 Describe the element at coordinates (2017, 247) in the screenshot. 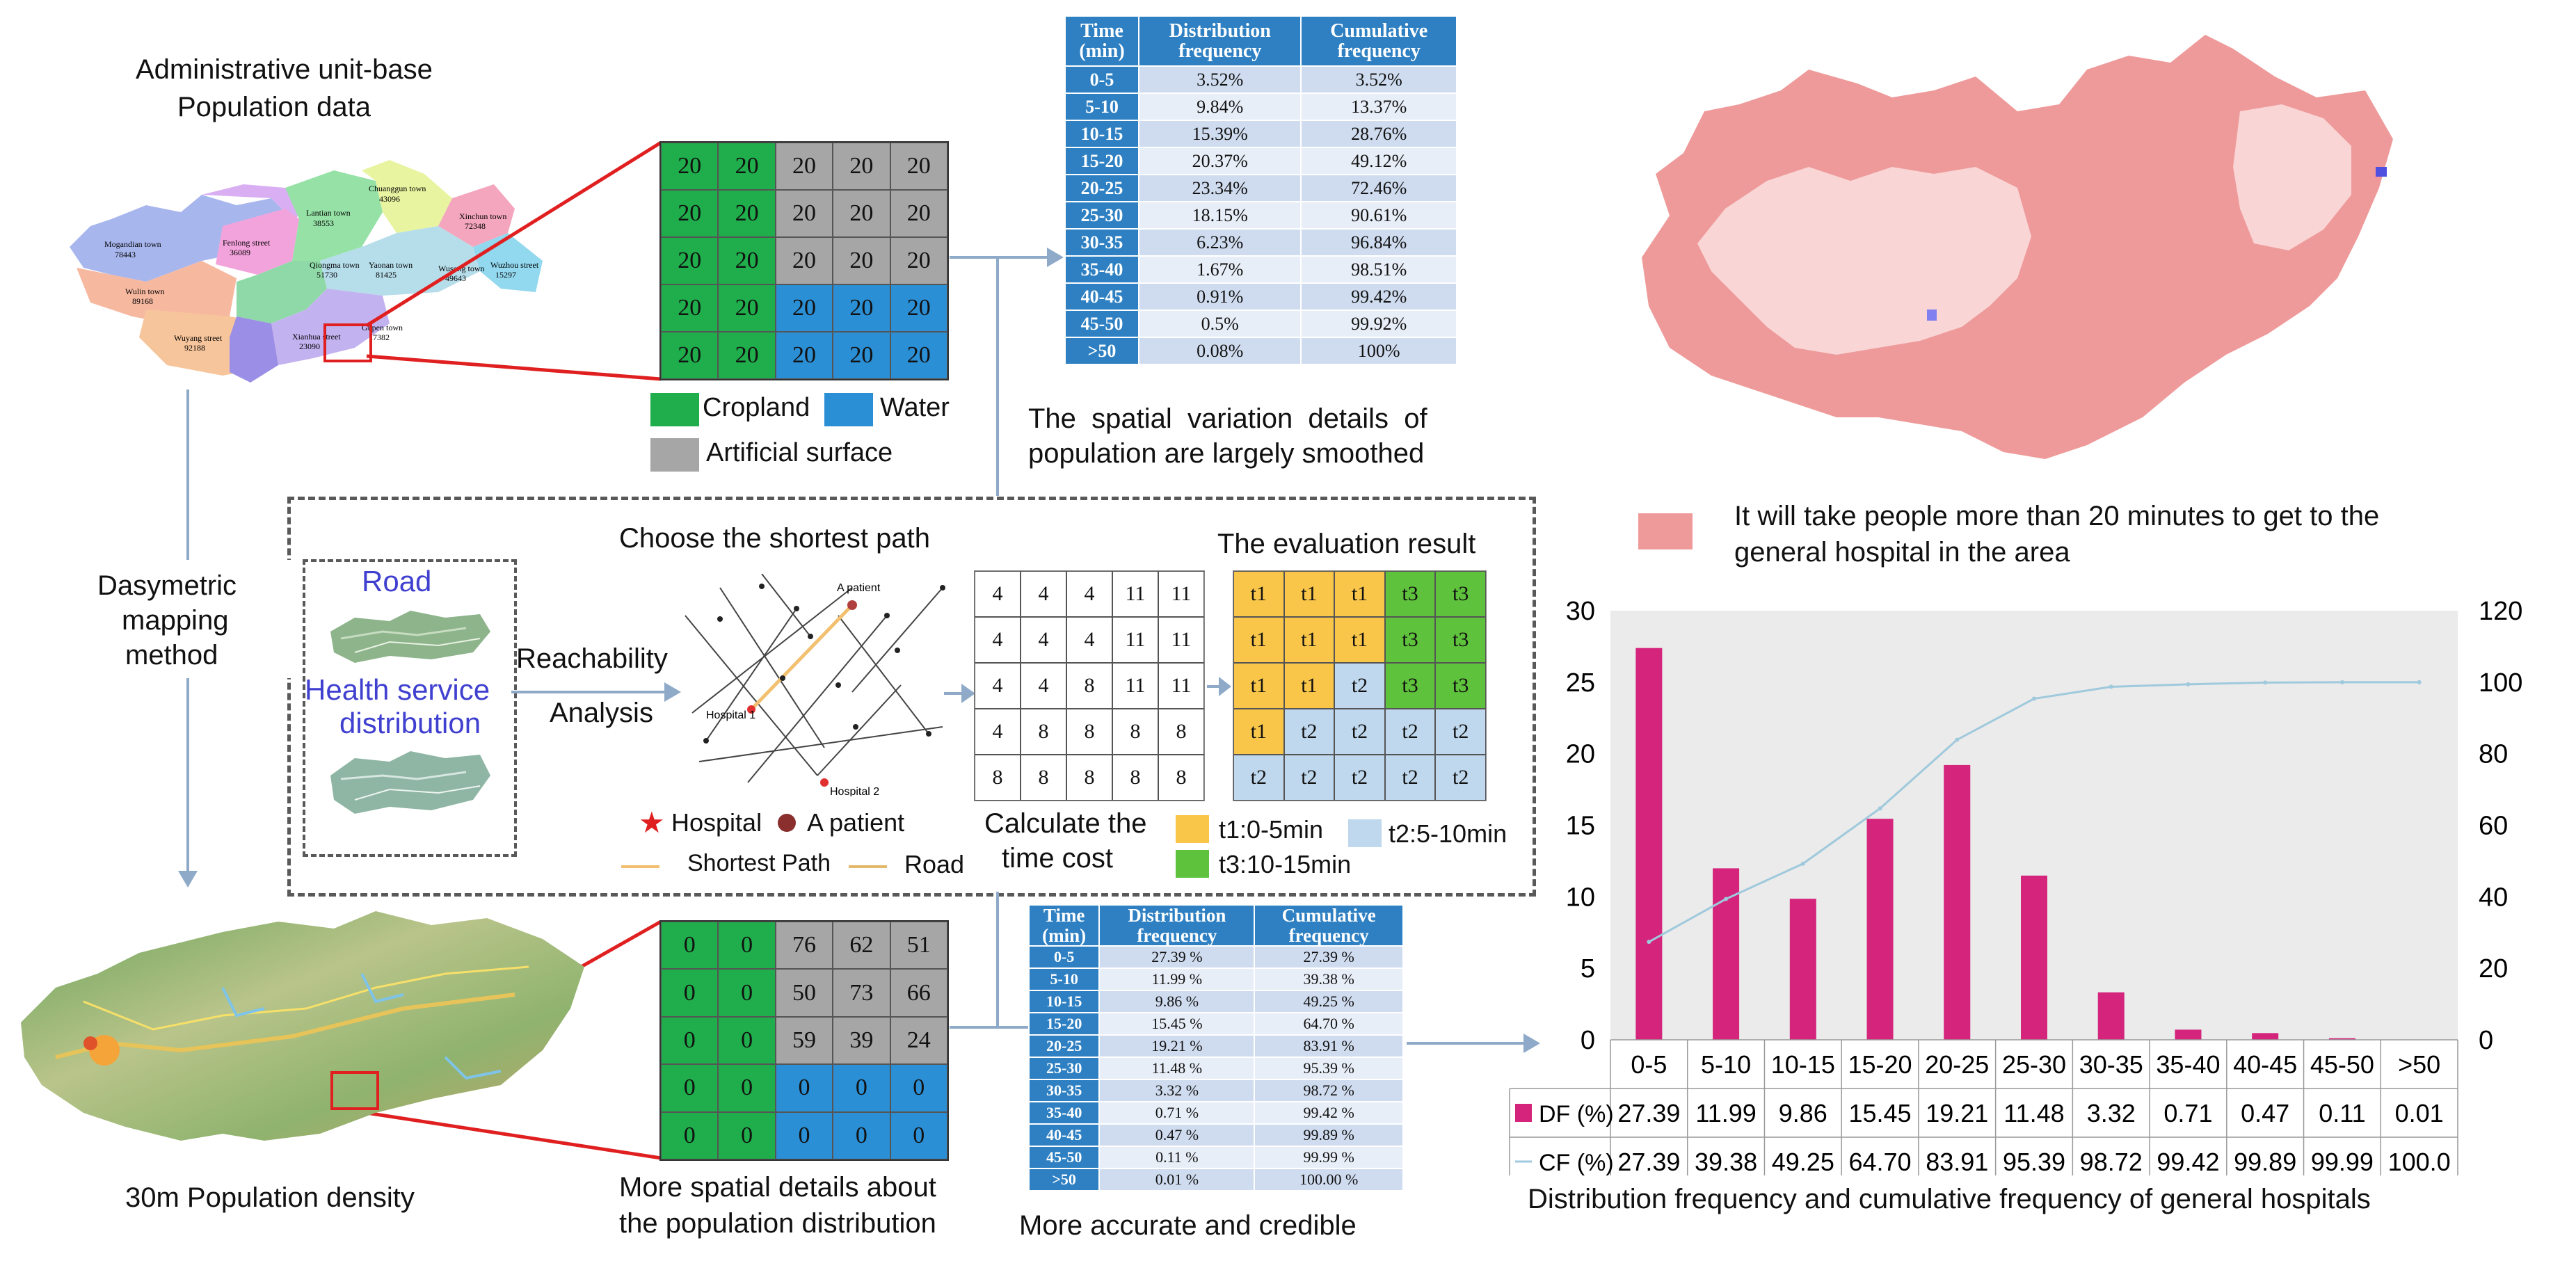

I see `accessibility-map` at that location.